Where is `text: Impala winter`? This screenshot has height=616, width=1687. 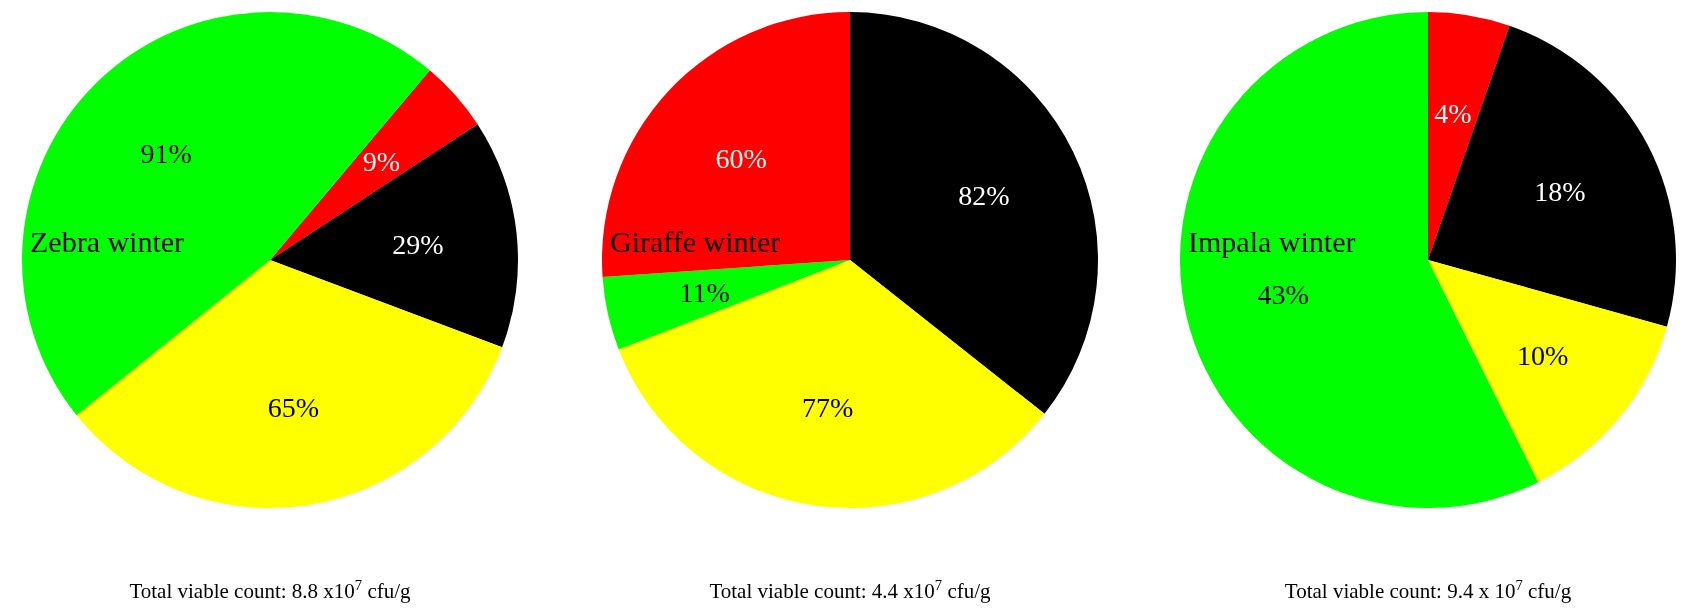
text: Impala winter is located at coordinates (1272, 241).